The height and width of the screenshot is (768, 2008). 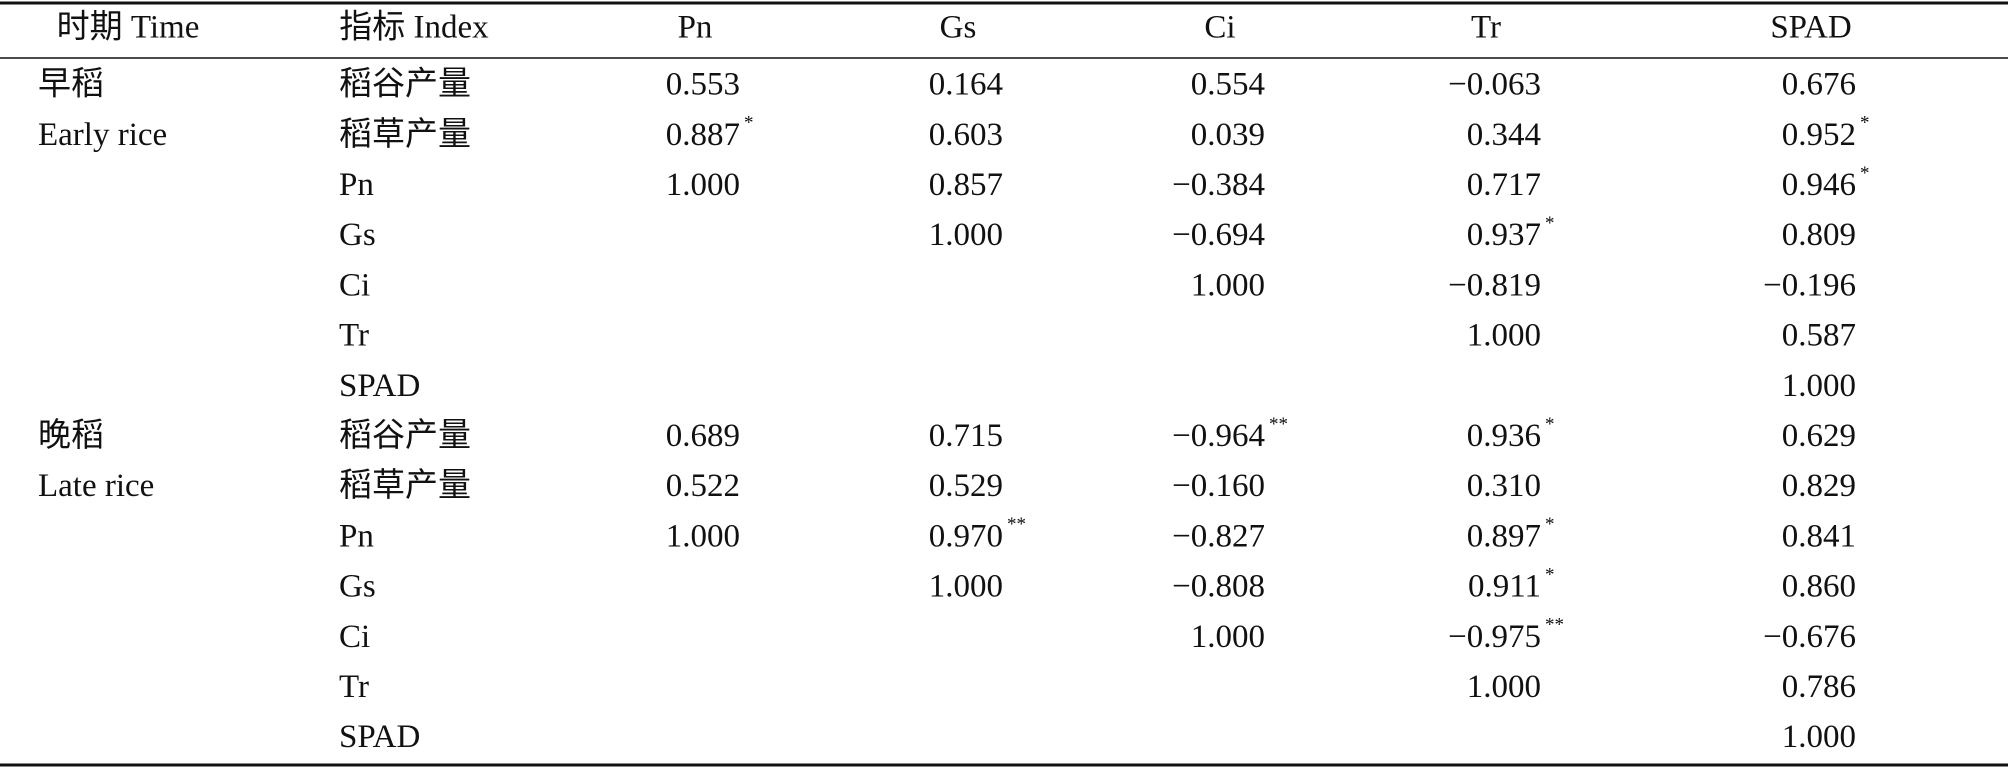 I want to click on header-cell: Ci, so click(x=1219, y=28).